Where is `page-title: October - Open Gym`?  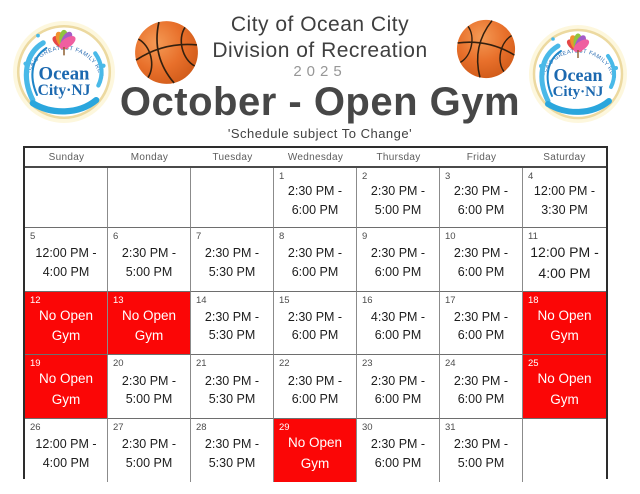
page-title: October - Open Gym is located at coordinates (320, 102).